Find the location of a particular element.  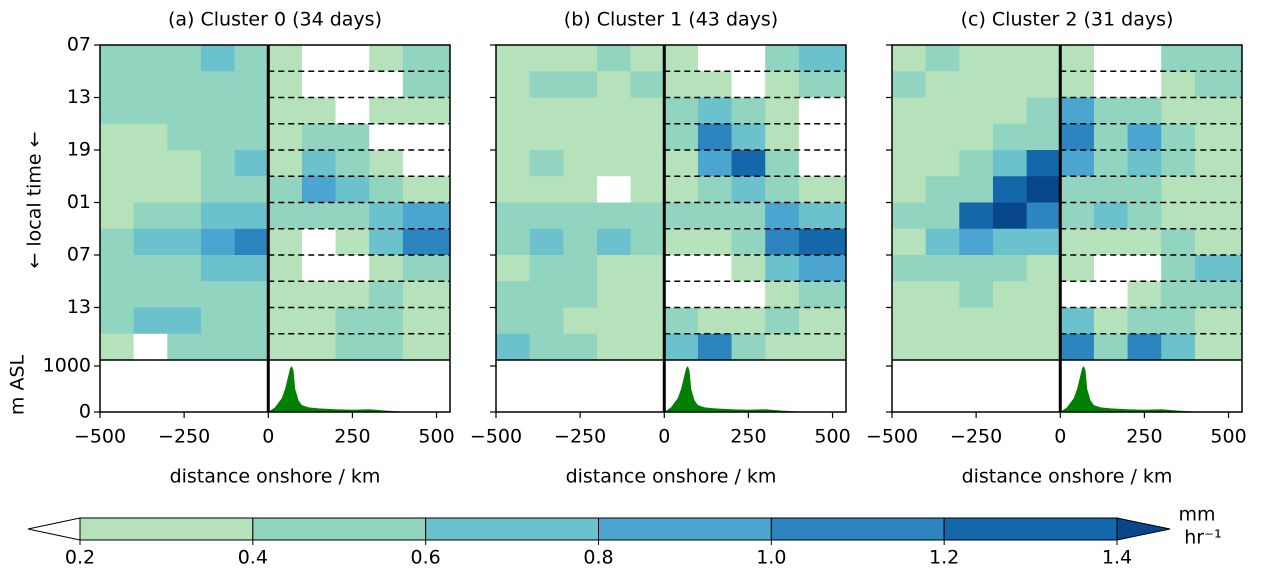

colorbar-tick-label: 0.6 is located at coordinates (426, 558).